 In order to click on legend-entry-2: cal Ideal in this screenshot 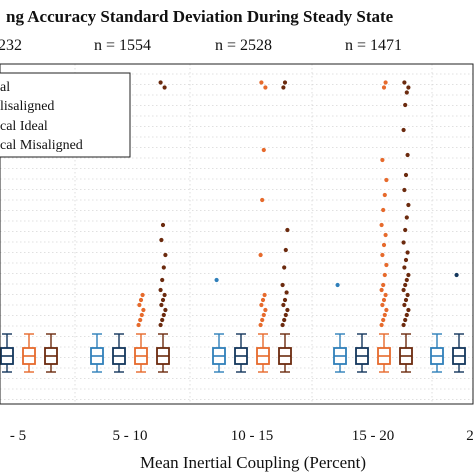, I will do `click(24, 126)`.